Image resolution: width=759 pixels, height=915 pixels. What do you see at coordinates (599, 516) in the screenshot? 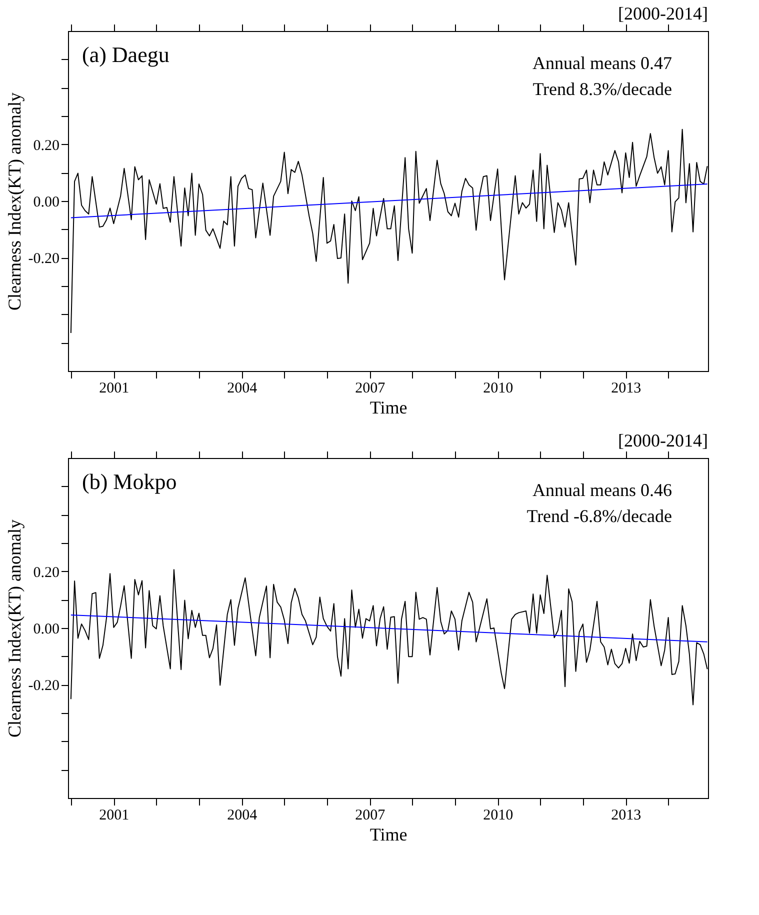
I see `annotation: Trend -6.8%/decade` at bounding box center [599, 516].